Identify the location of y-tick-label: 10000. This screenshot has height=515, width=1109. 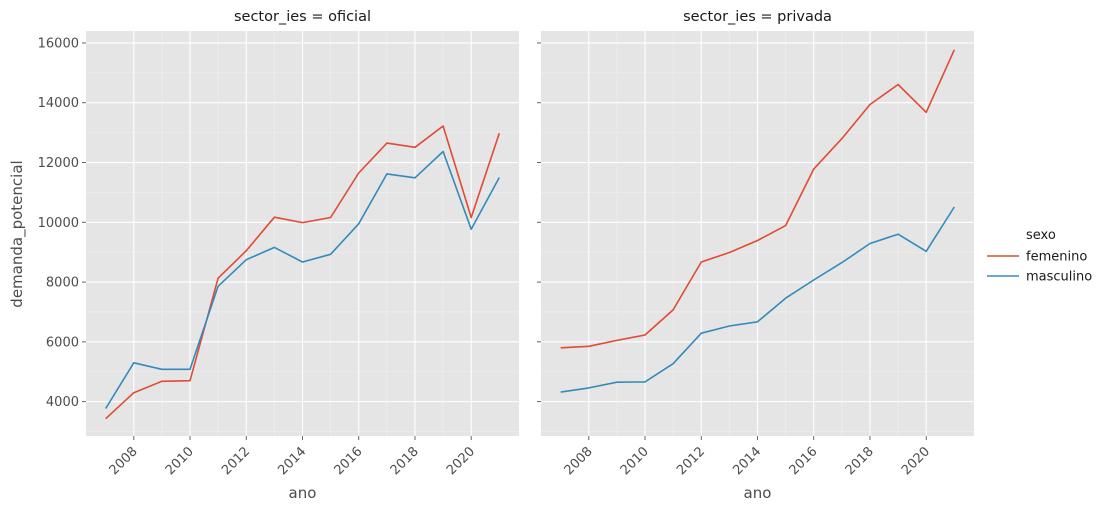
(58, 223).